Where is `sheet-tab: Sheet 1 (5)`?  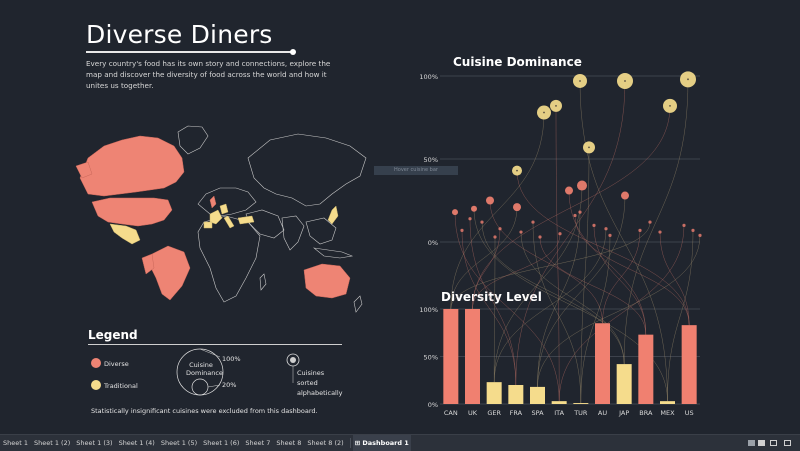
sheet-tab: Sheet 1 (5) is located at coordinates (179, 443).